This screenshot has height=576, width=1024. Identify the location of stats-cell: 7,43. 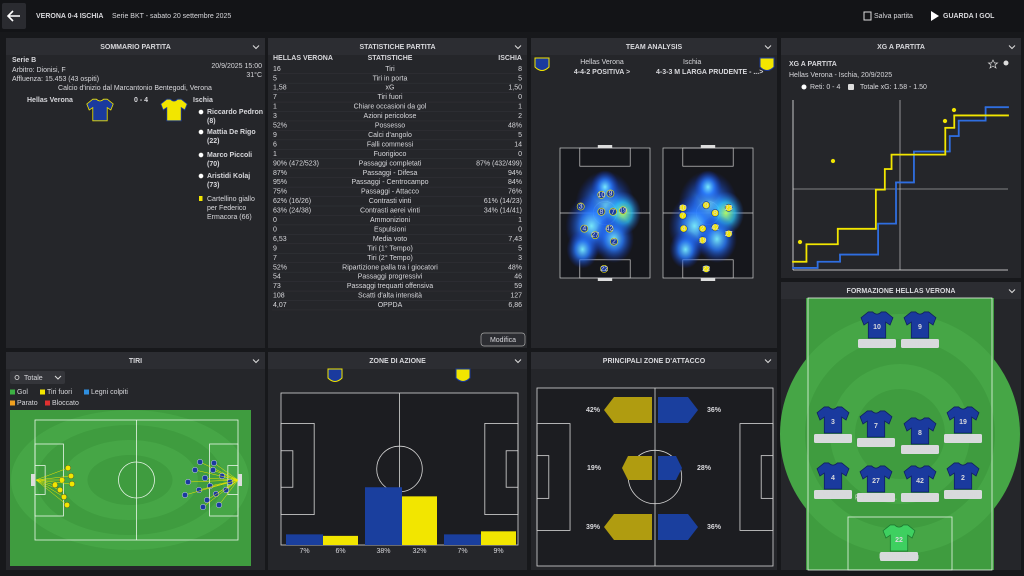
(515, 239).